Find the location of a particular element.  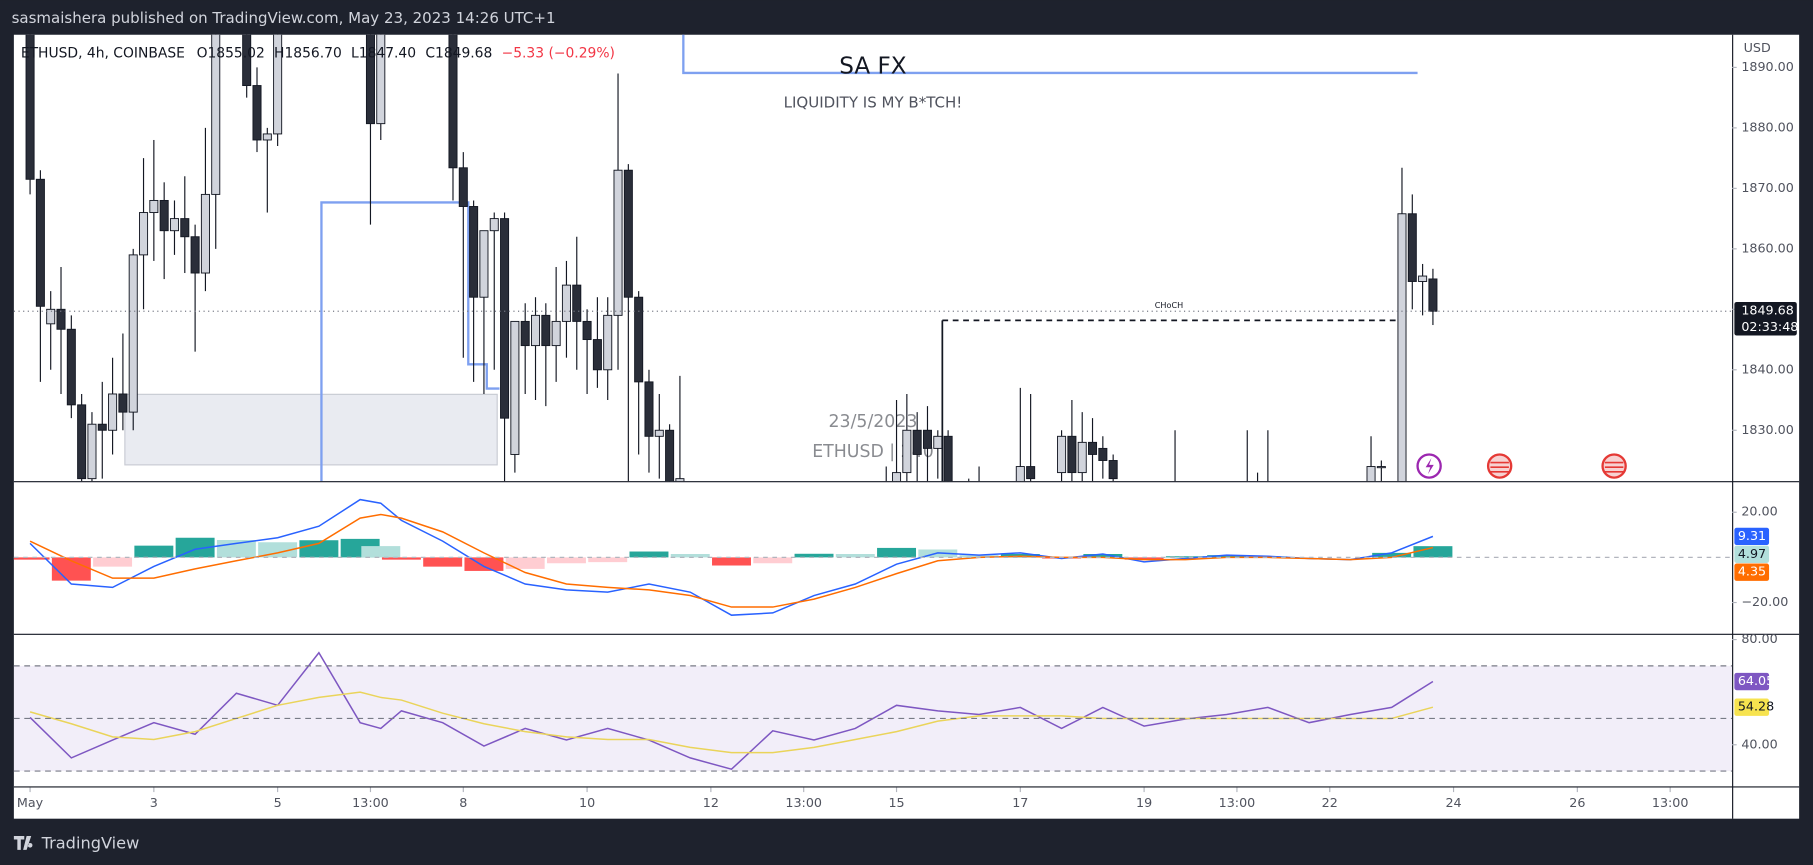

axis-unit: USD is located at coordinates (1757, 47).